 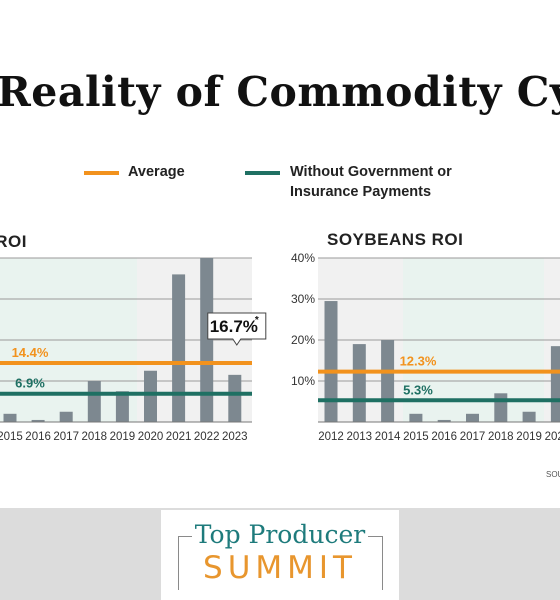 I want to click on corn-bar-2020, so click(x=150, y=396).